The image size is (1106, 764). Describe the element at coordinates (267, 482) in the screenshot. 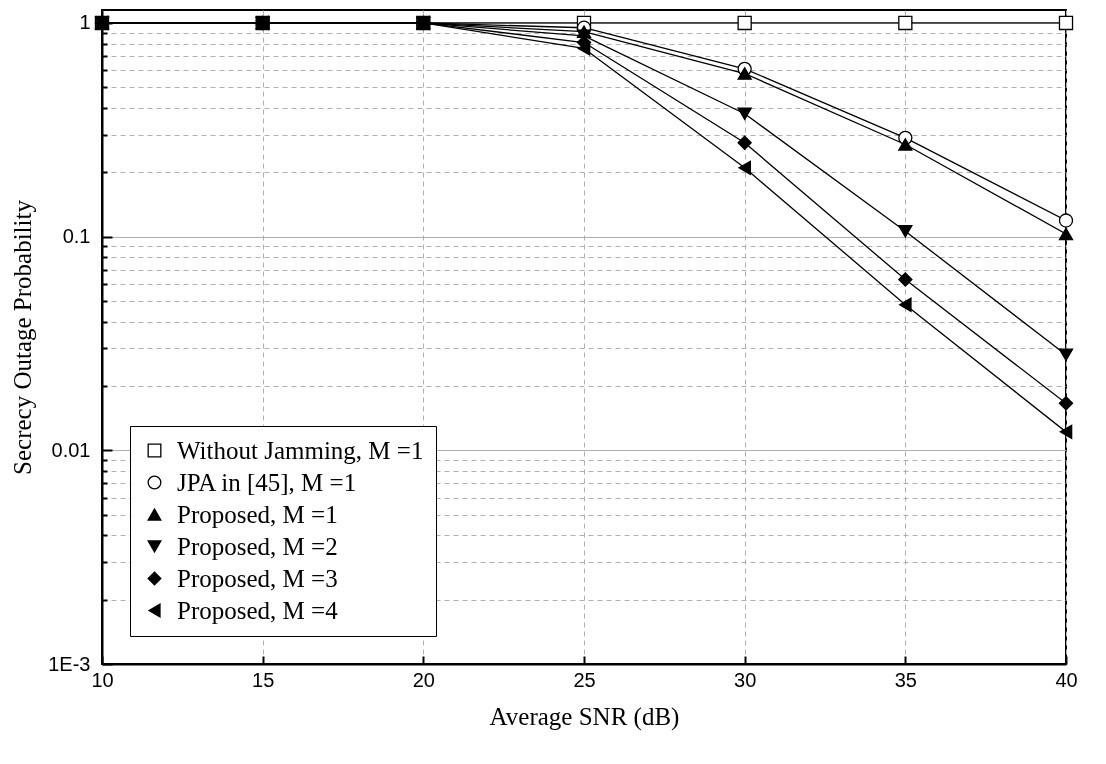

I see `legend-label: JPA in [45], M =1` at that location.